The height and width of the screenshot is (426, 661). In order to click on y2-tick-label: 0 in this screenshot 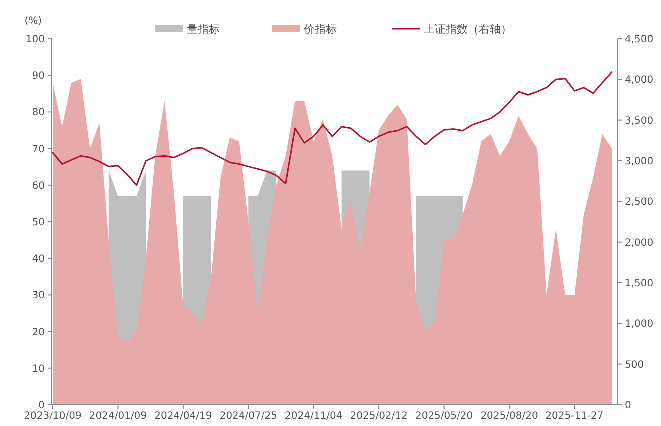, I will do `click(628, 406)`.